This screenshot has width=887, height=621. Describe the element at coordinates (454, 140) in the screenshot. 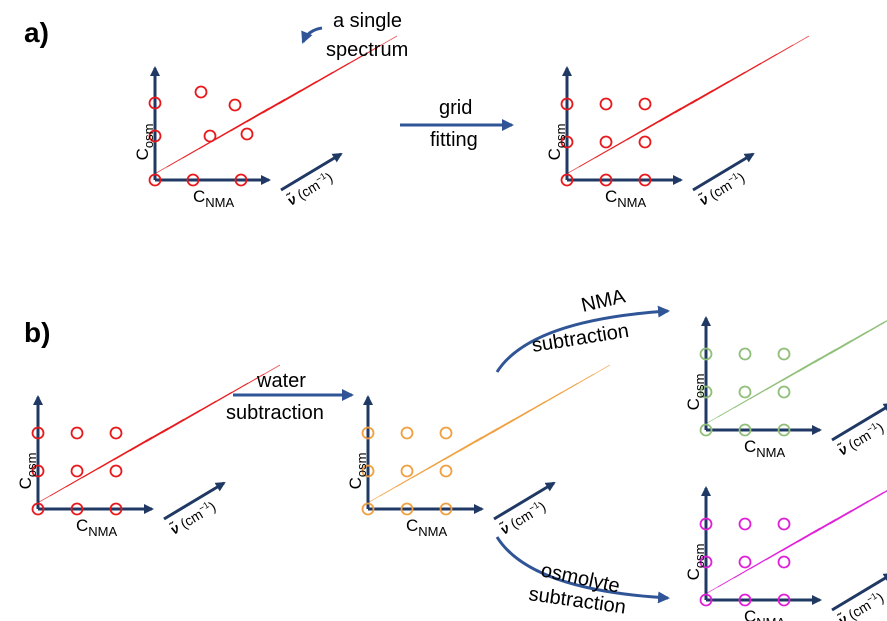

I see `grid-fitting-label-line2: fitting` at that location.